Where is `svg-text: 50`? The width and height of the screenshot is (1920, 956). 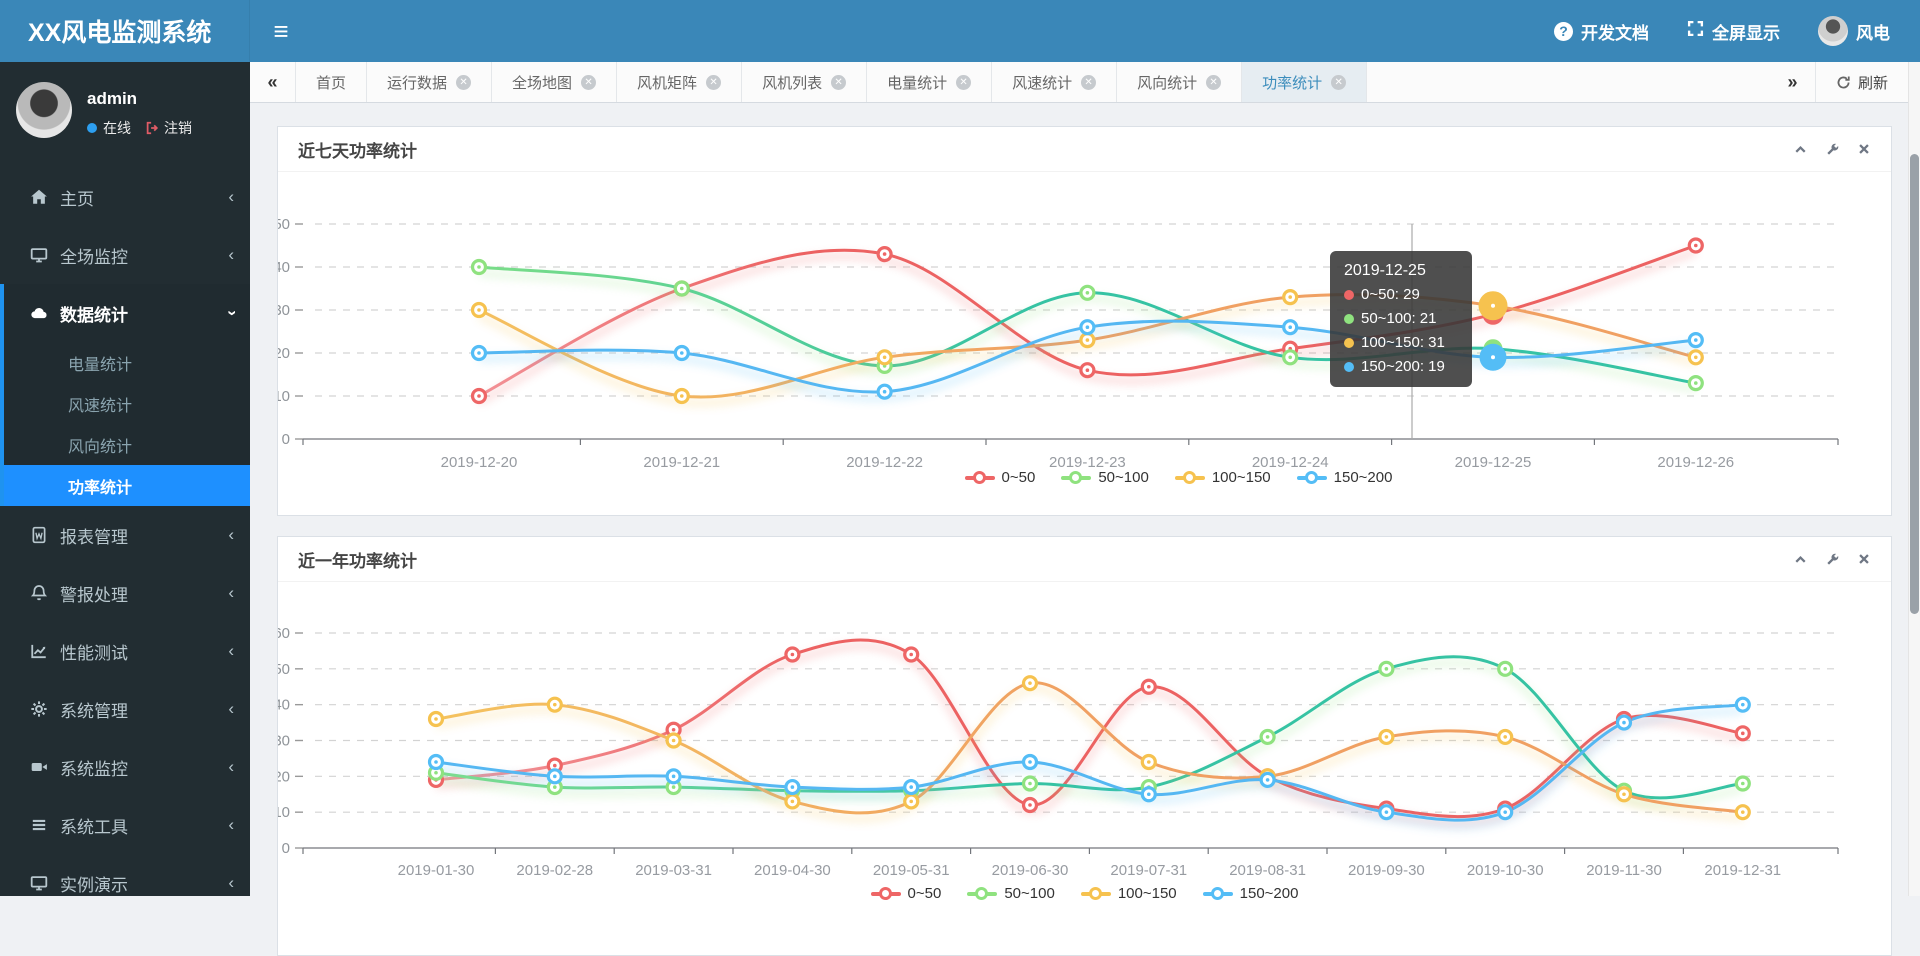
svg-text: 50 is located at coordinates (284, 224).